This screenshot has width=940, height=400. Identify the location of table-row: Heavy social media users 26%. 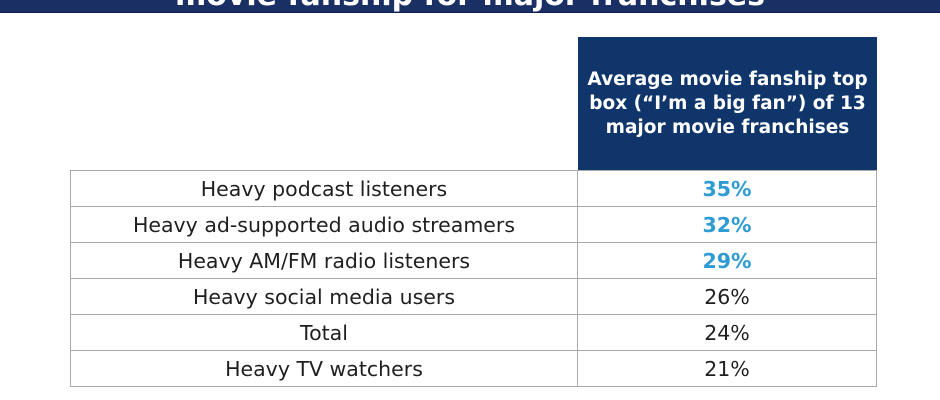
(473, 297).